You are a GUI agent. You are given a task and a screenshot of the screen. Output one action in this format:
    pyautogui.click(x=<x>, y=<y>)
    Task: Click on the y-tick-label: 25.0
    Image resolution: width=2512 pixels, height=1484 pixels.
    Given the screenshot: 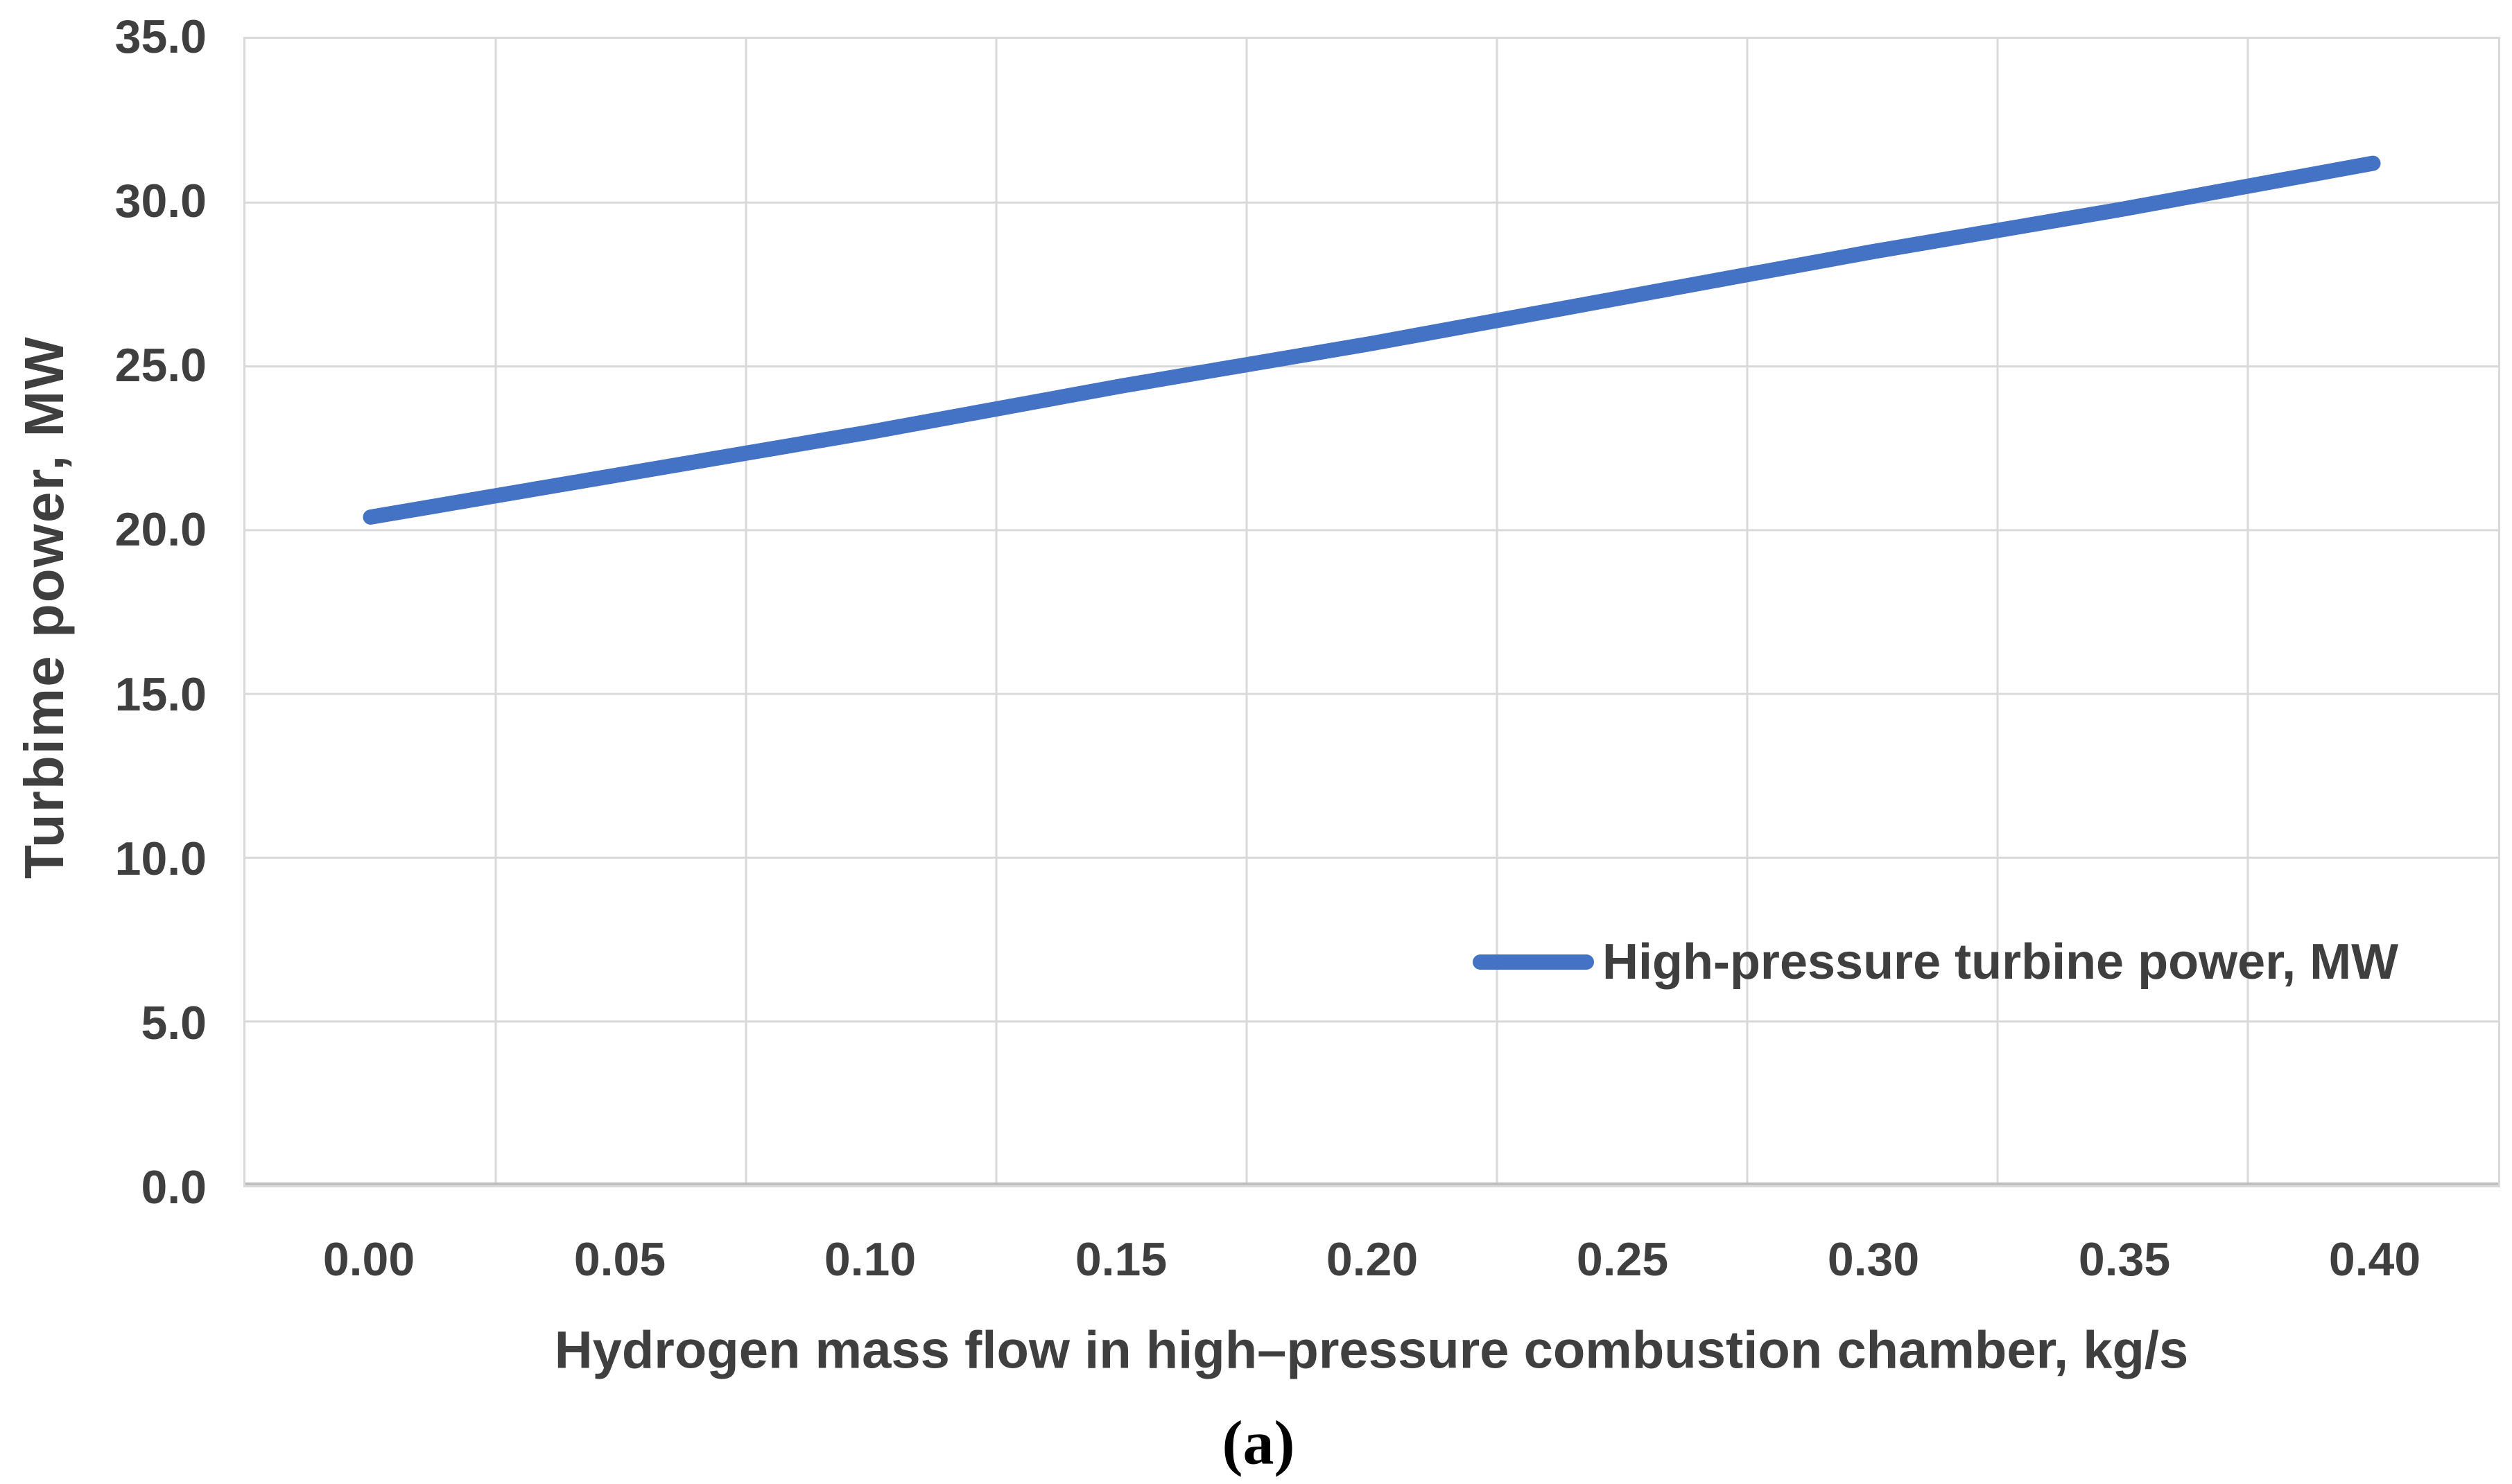 What is the action you would take?
    pyautogui.click(x=160, y=365)
    